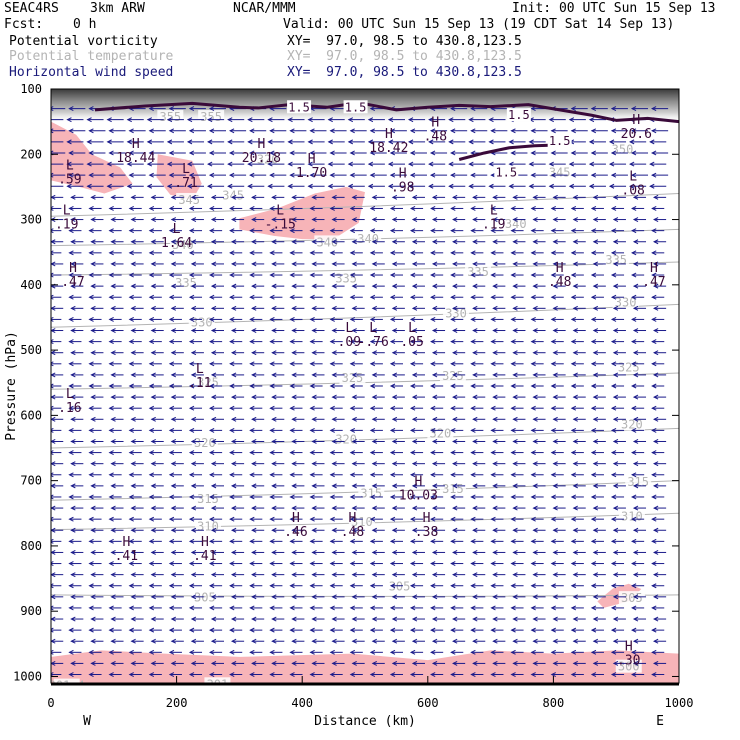 This screenshot has height=740, width=740. I want to click on theta-label-bg, so click(217, 680).